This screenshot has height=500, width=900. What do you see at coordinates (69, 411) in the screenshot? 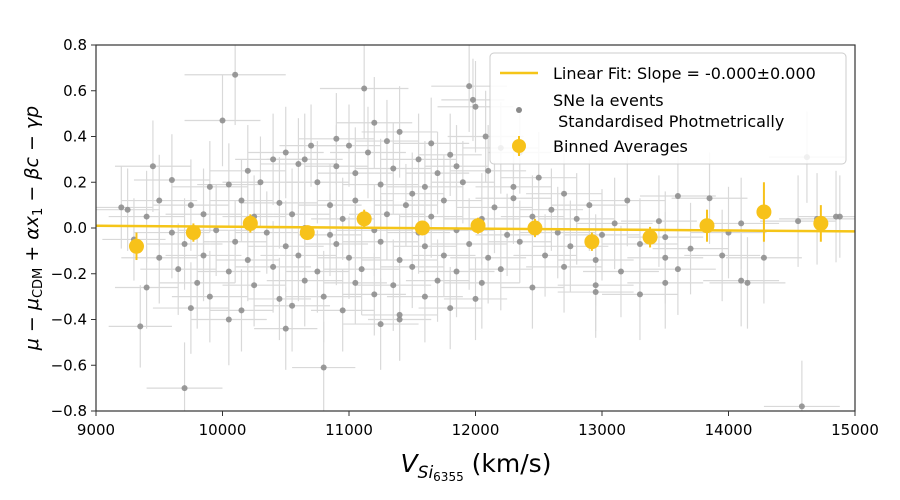
I see `y-tick-label: −0.8` at bounding box center [69, 411].